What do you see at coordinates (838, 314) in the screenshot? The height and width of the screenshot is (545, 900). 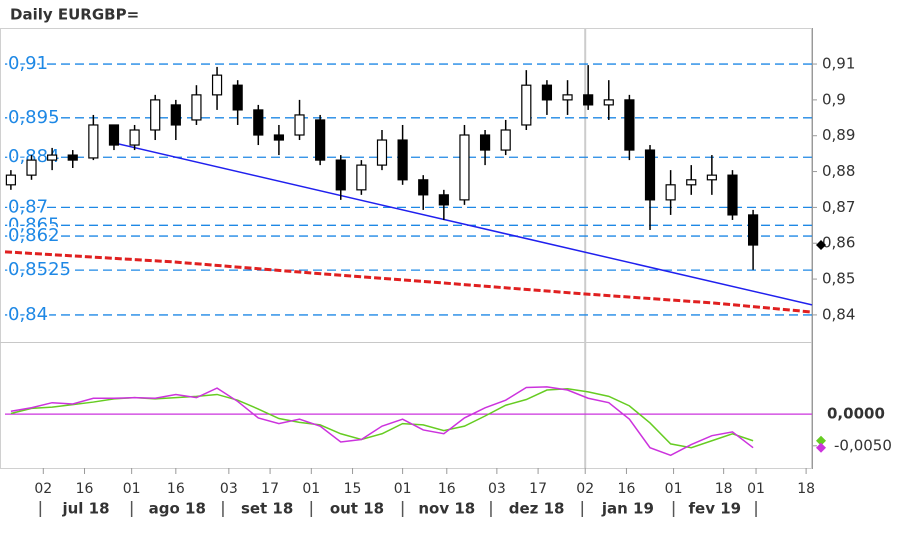 I see `y-tick-label: 0,84` at bounding box center [838, 314].